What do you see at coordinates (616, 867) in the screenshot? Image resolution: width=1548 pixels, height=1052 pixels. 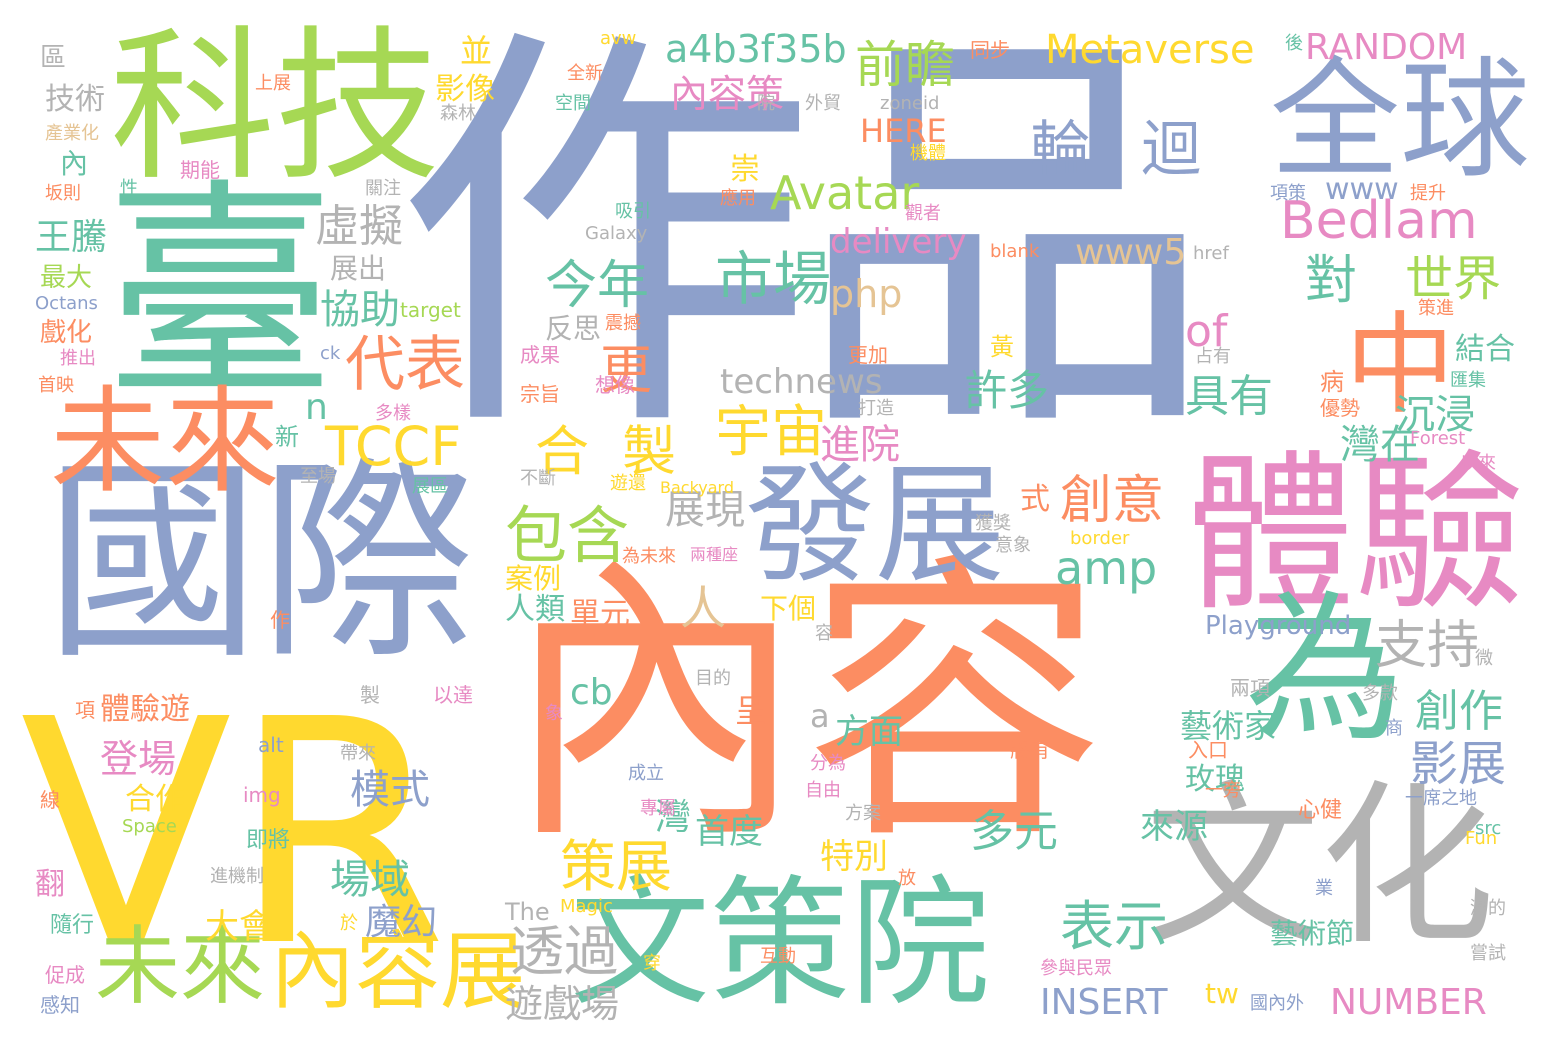 I see `cloud-word: 策展` at bounding box center [616, 867].